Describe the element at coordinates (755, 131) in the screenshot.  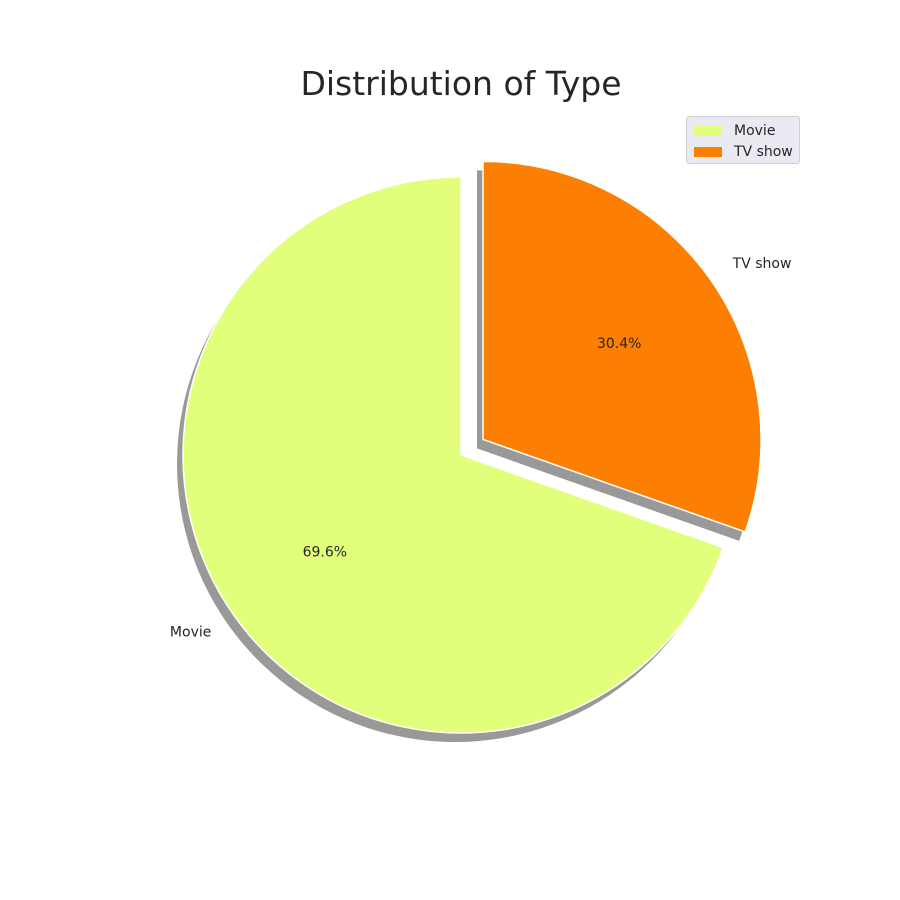
I see `legend-label-movie: Movie` at that location.